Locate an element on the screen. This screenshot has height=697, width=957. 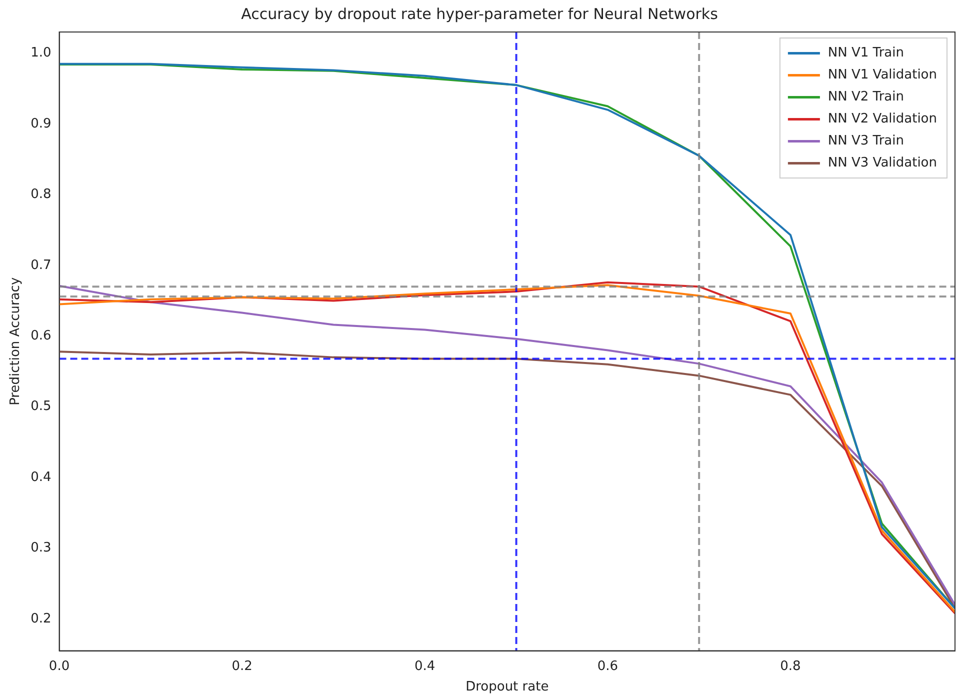
legend-label: NN V3 Validation is located at coordinates (883, 162).